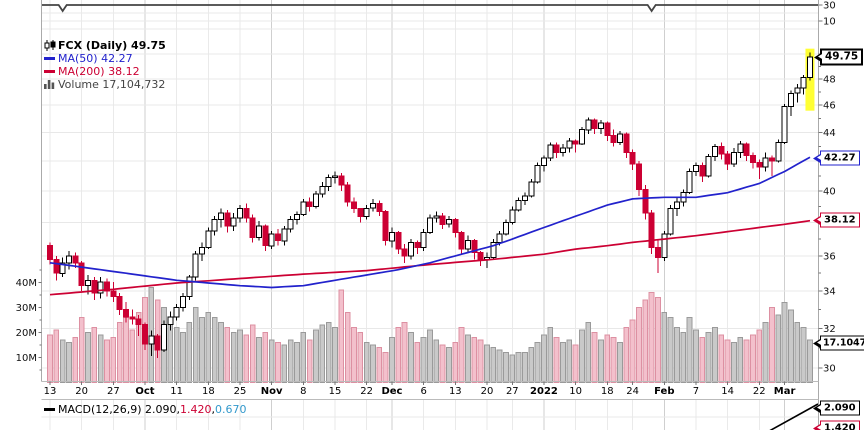  I want to click on date-tick-label: 2022, so click(544, 391).